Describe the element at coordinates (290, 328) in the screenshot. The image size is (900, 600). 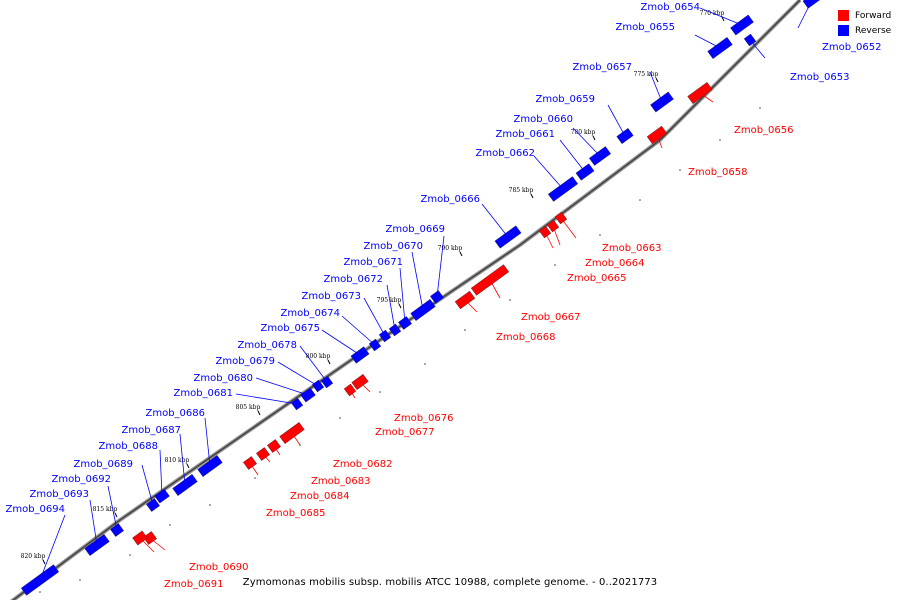
I see `gene-label-Zmob_0675: Zmob_0675` at that location.